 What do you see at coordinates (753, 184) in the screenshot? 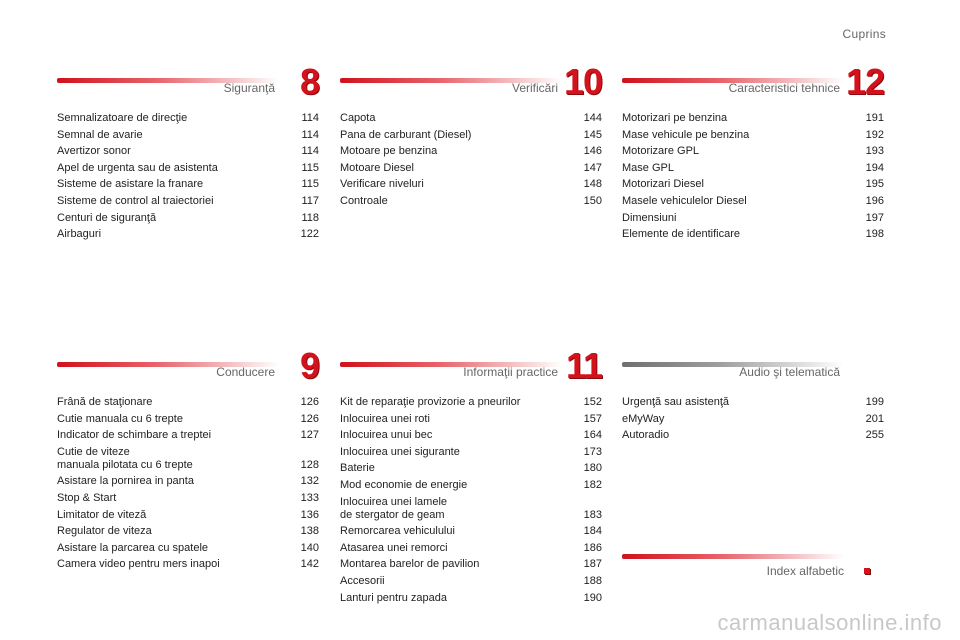
I see `toc-entry: Motorizari Diesel 195` at bounding box center [753, 184].